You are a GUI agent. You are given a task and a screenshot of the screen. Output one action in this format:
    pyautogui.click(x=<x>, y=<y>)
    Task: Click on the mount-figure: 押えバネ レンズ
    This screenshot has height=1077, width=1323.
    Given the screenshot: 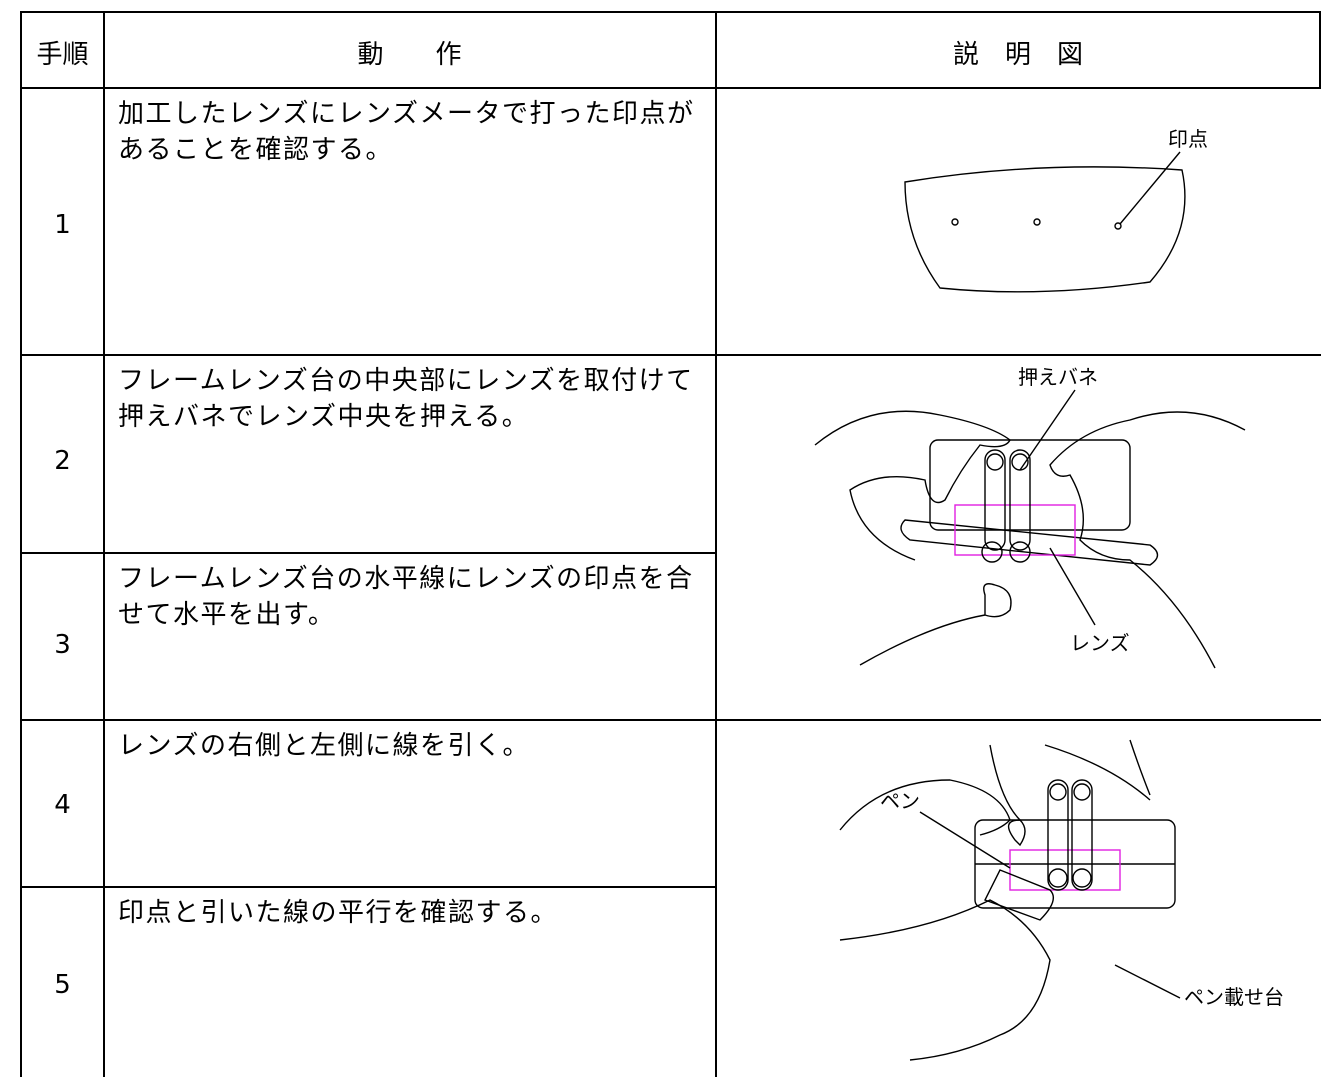 What is the action you would take?
    pyautogui.click(x=1030, y=517)
    